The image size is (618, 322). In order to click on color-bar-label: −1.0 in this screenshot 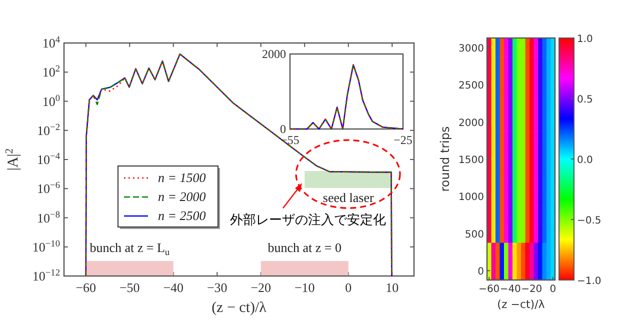, I will do `click(589, 281)`.